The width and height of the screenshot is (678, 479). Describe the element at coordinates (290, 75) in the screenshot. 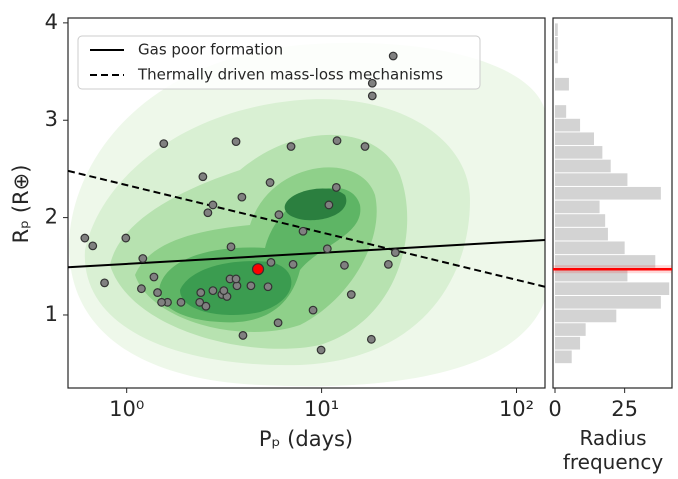

I see `legend-label: Thermally driven mass-loss mechanisms` at that location.